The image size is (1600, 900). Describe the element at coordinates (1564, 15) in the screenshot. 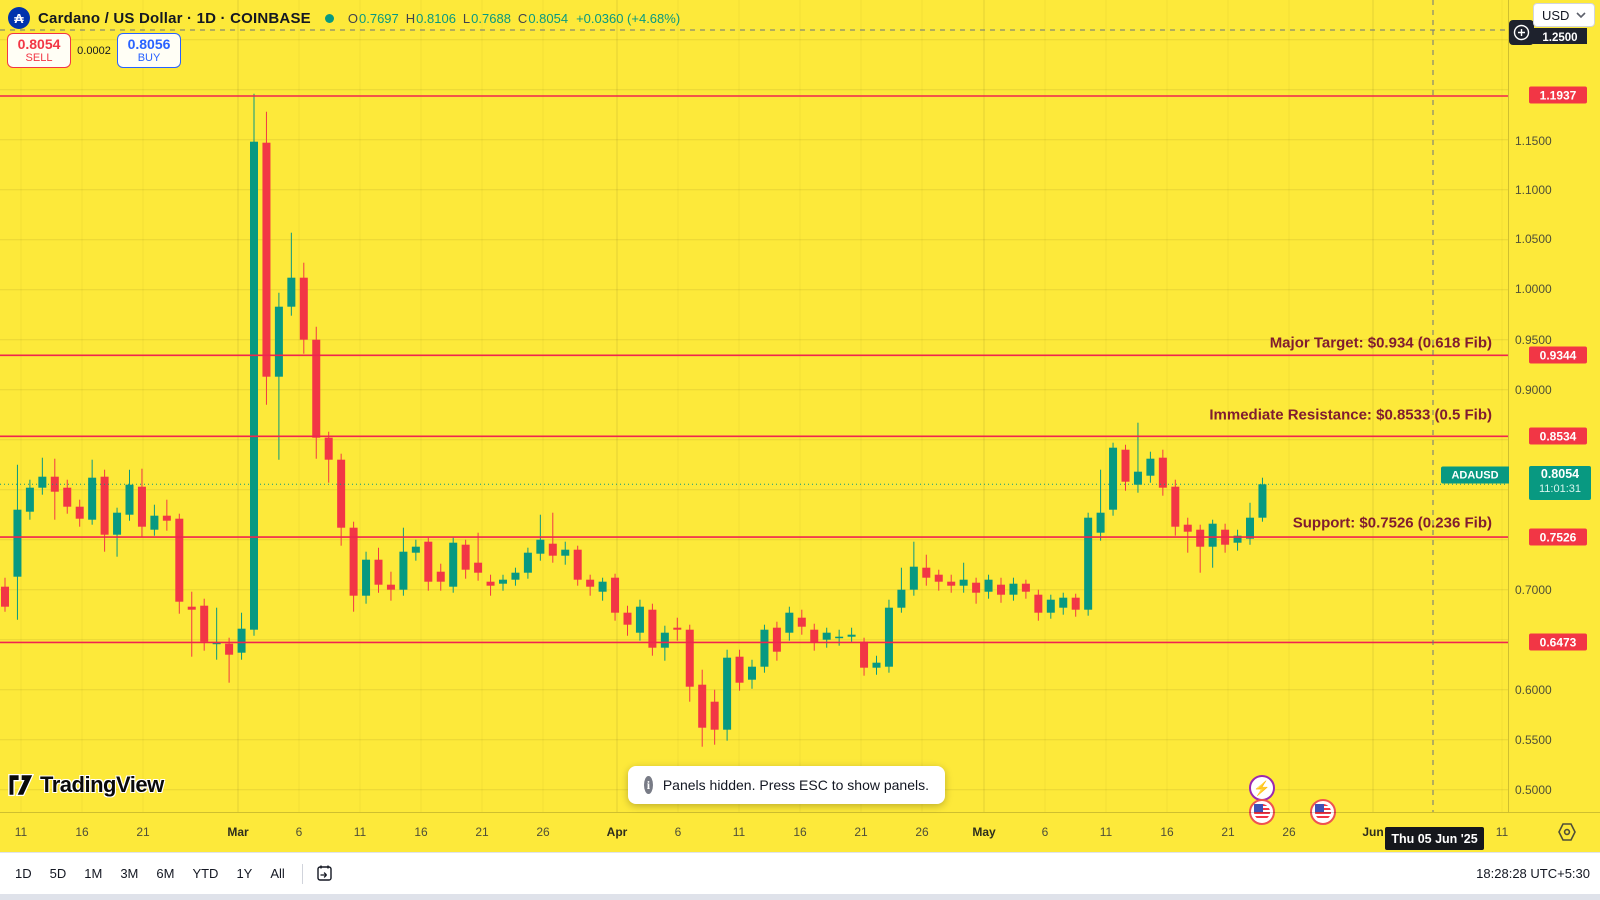

I see `currency-dropdown: USD` at that location.